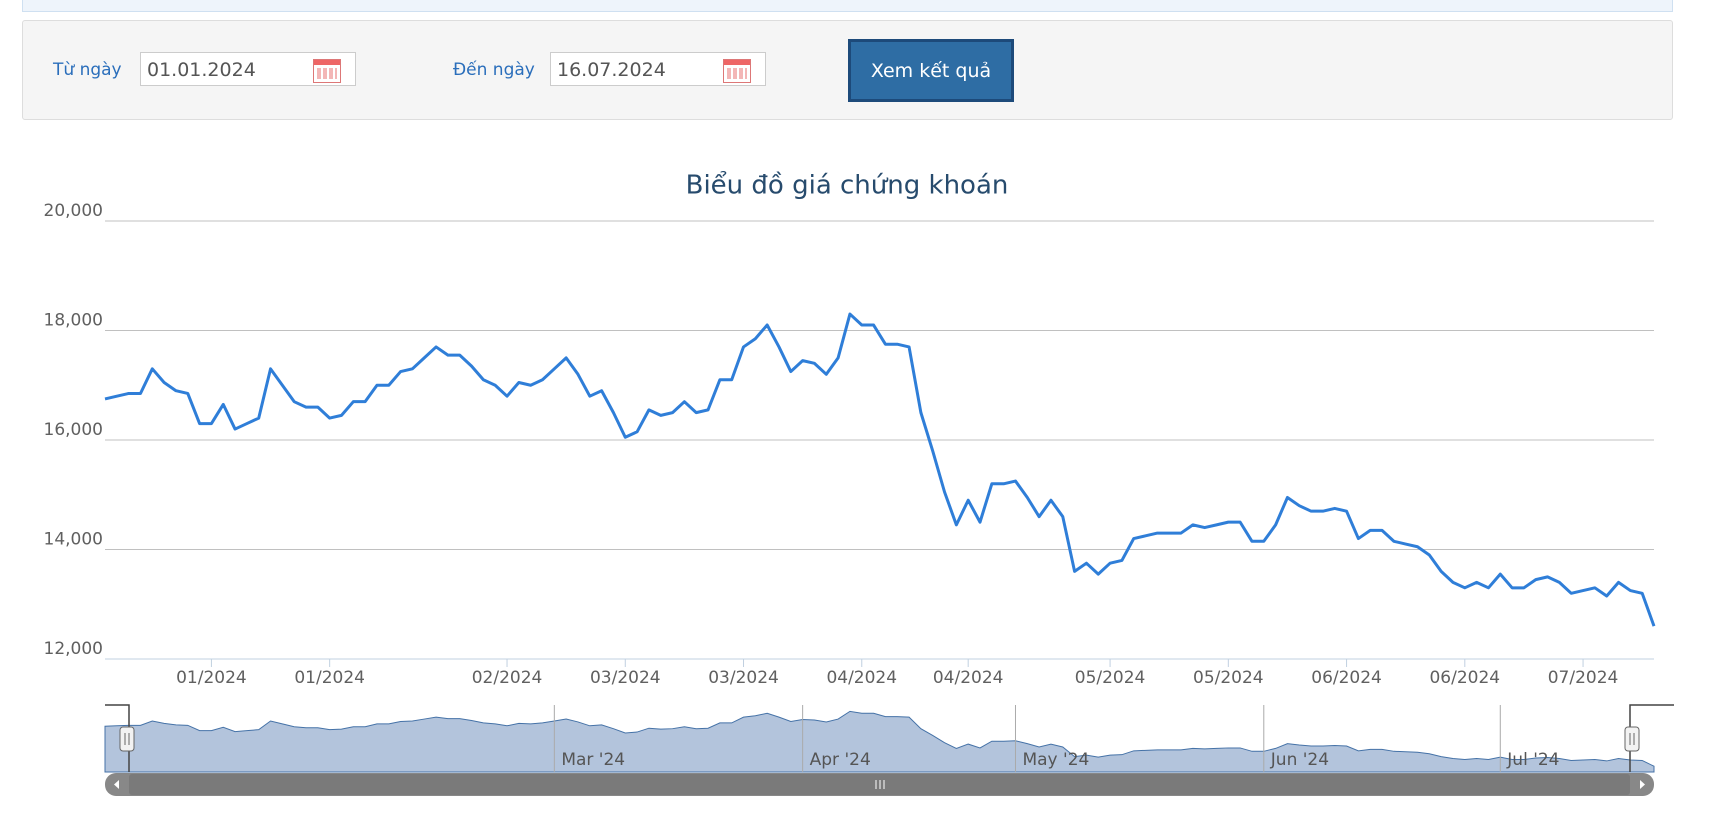 The height and width of the screenshot is (820, 1735). I want to click on navigator-tick-label: Jul '24, so click(1532, 760).